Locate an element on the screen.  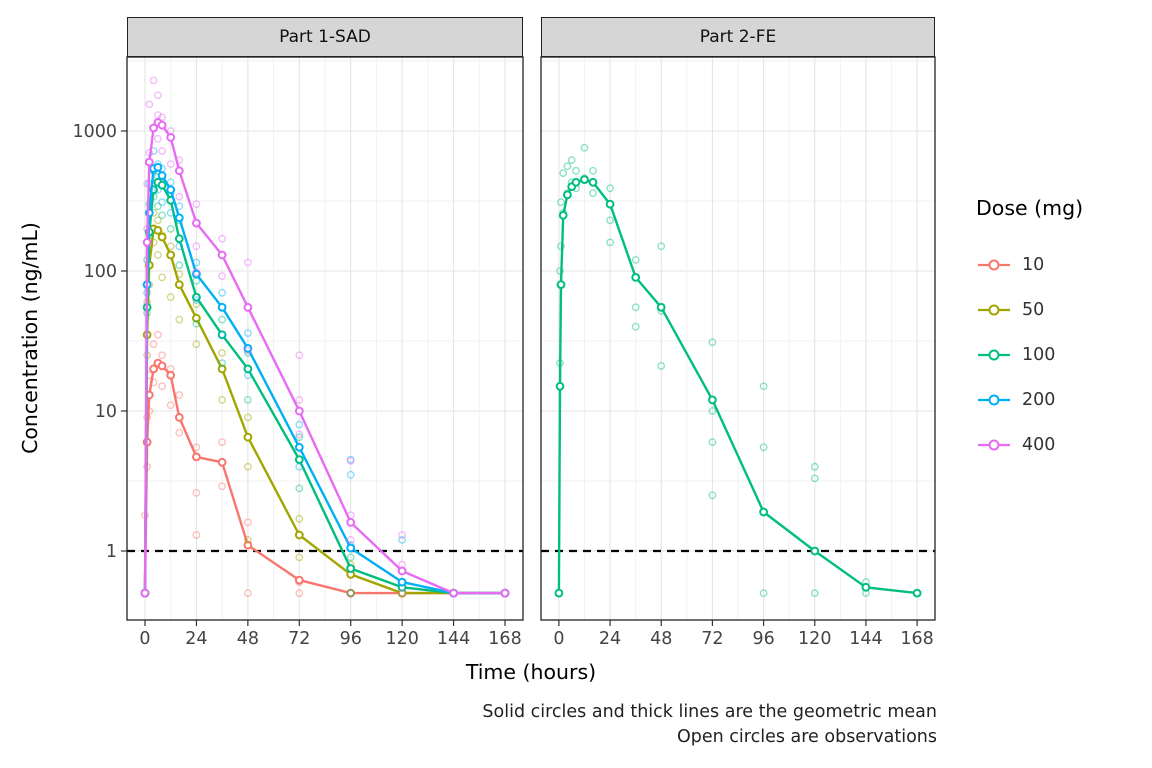
y-tick-label: 1000 is located at coordinates (94, 132).